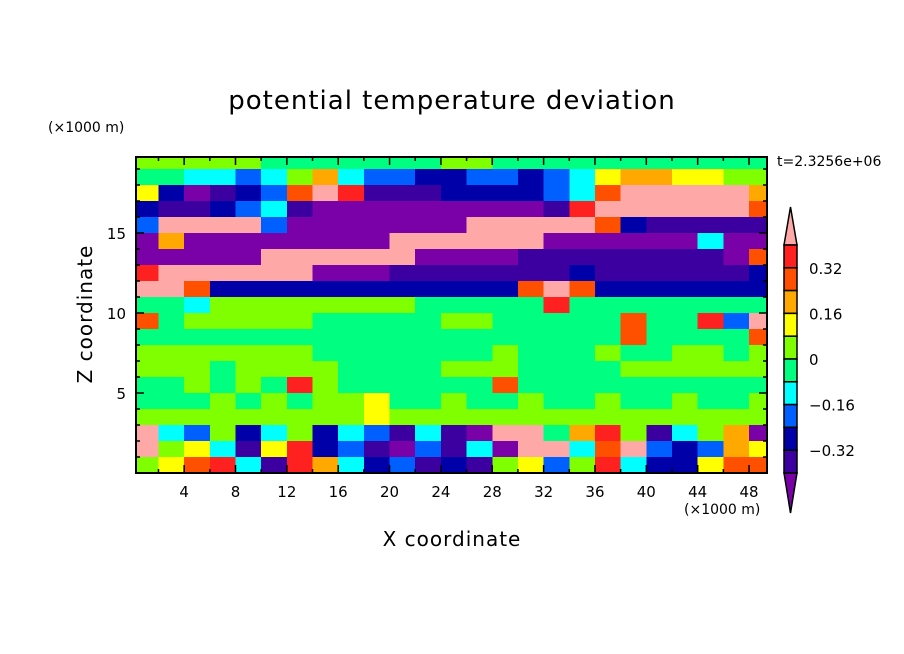  What do you see at coordinates (236, 492) in the screenshot?
I see `x-tick-label: 8` at bounding box center [236, 492].